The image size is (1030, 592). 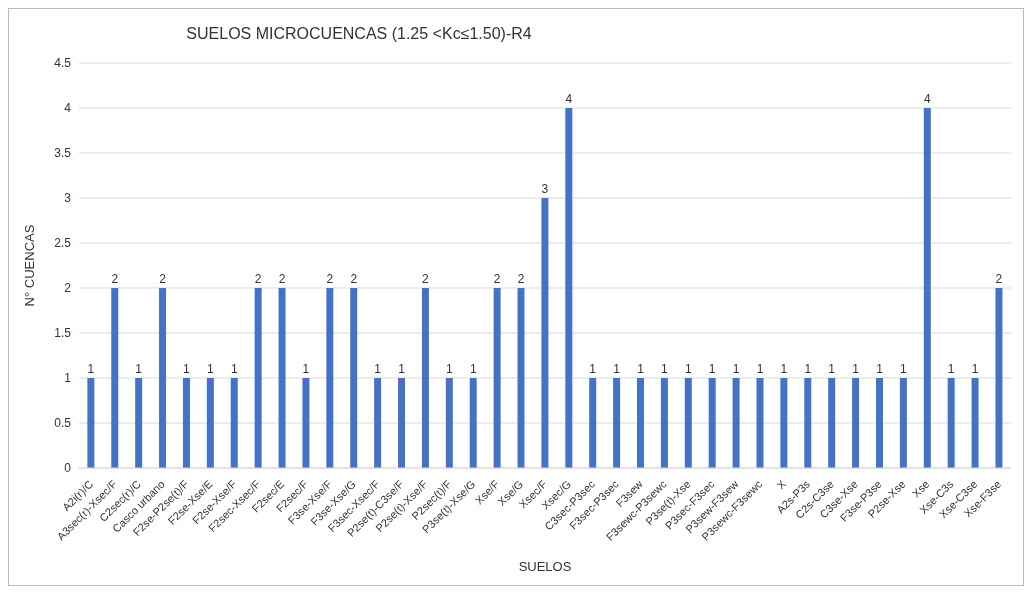 What do you see at coordinates (359, 34) in the screenshot?
I see `chart-title: SUELOS MICROCUENCAS (1.25 <Kc≤1.50)-R4` at bounding box center [359, 34].